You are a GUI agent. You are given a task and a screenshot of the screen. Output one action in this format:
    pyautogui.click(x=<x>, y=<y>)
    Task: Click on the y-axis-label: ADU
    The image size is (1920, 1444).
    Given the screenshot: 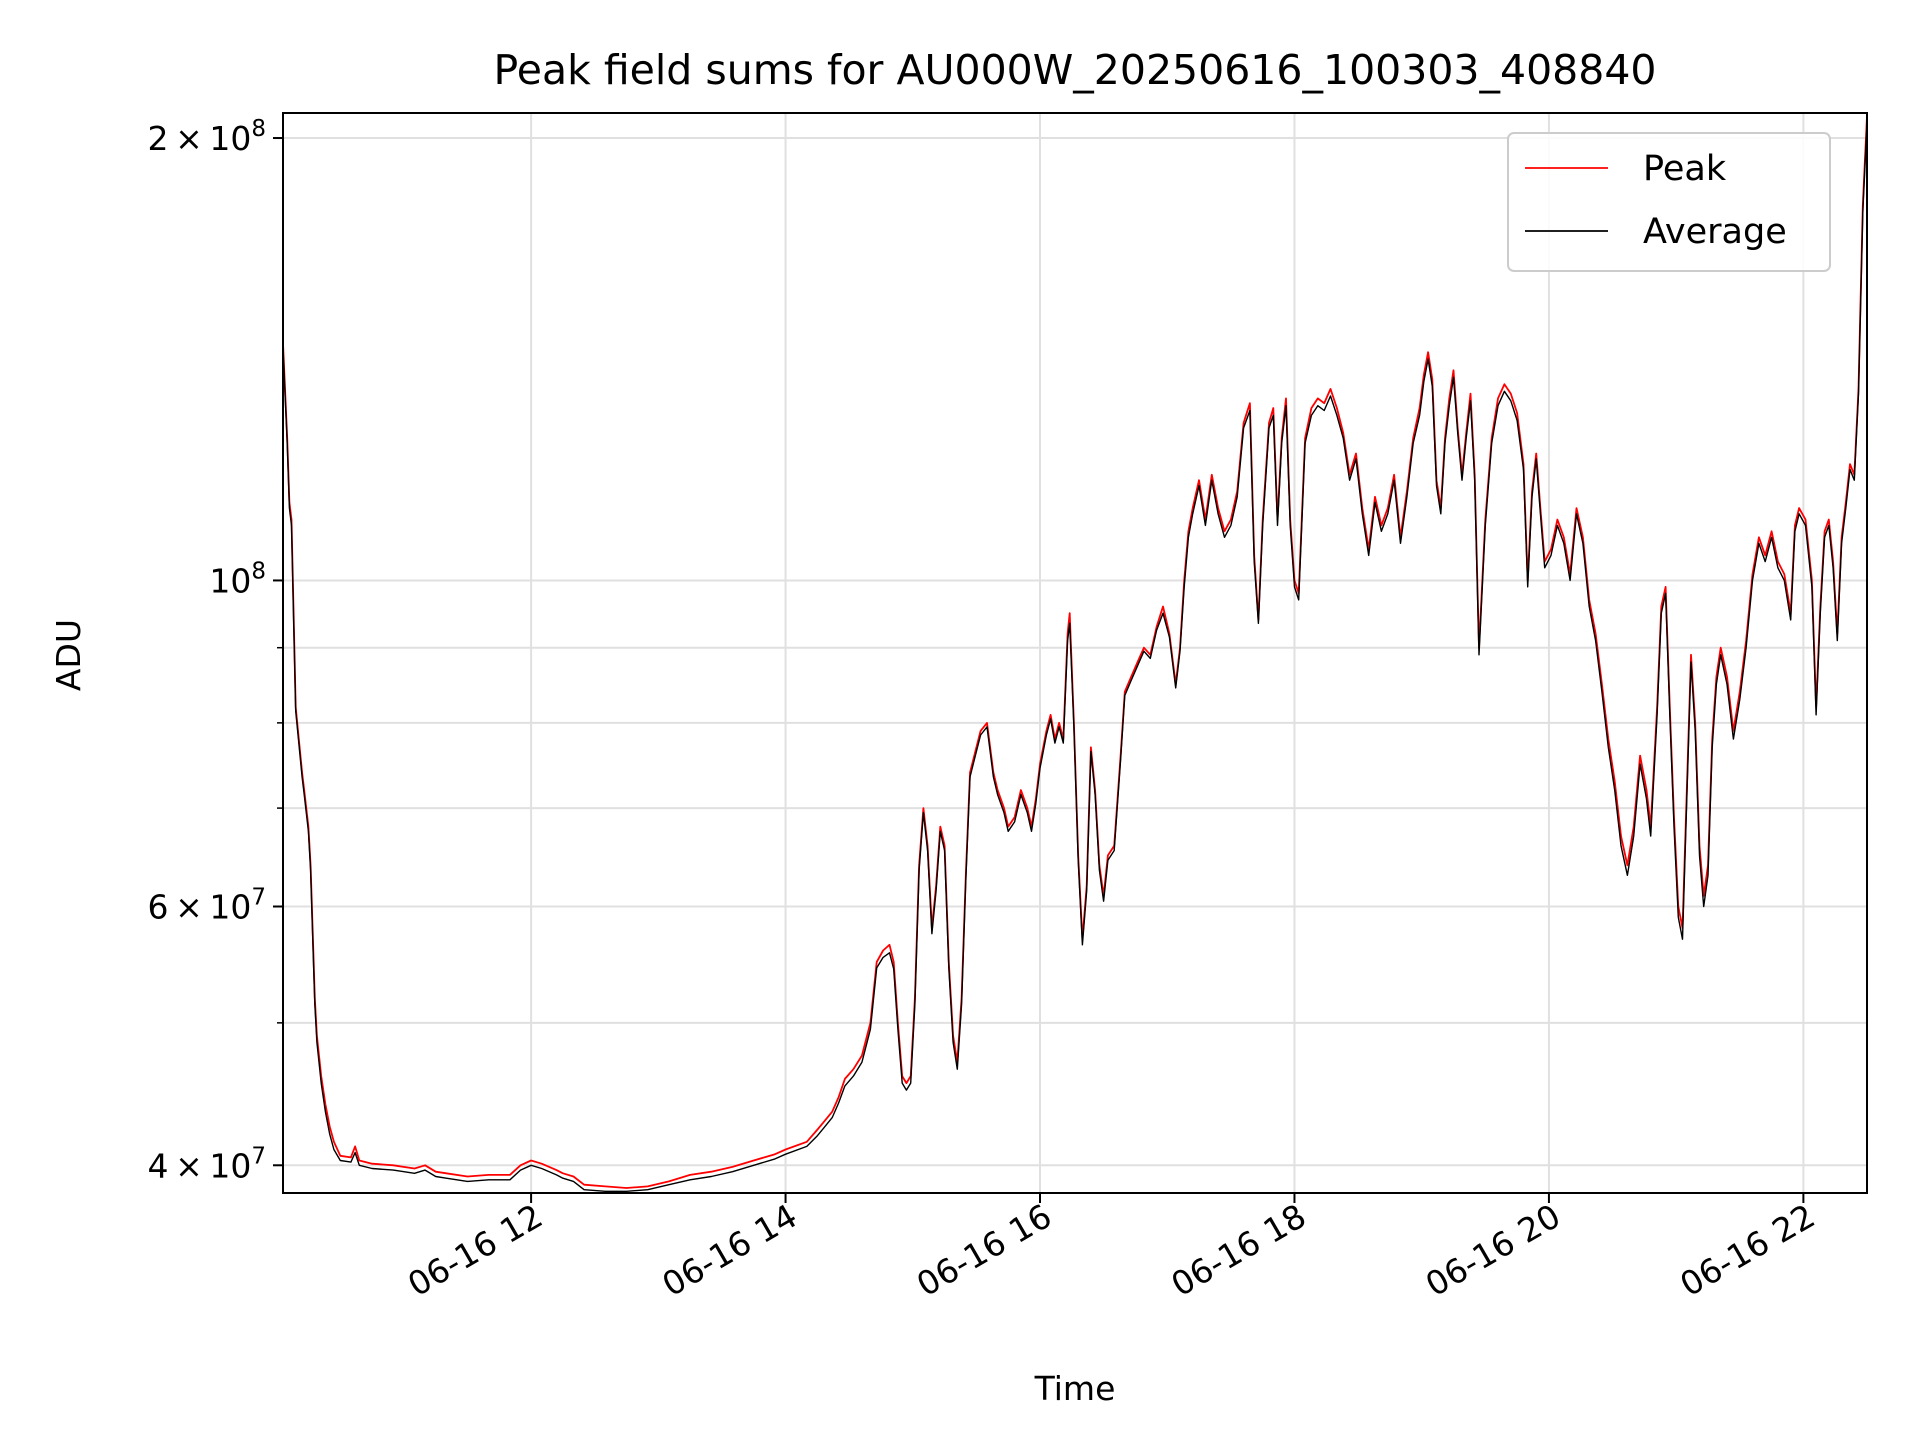 What is the action you would take?
    pyautogui.click(x=68, y=655)
    